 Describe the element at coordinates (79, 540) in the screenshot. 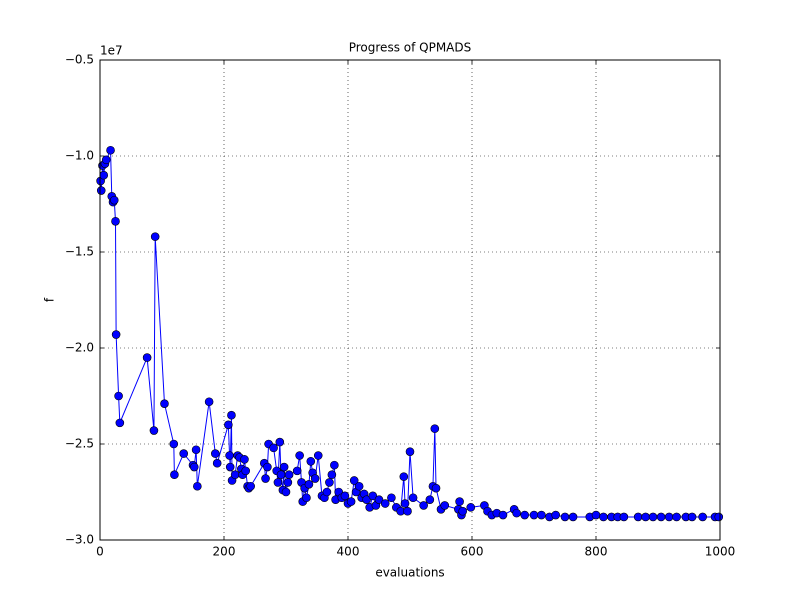

I see `y-tick-label: −3.0` at that location.